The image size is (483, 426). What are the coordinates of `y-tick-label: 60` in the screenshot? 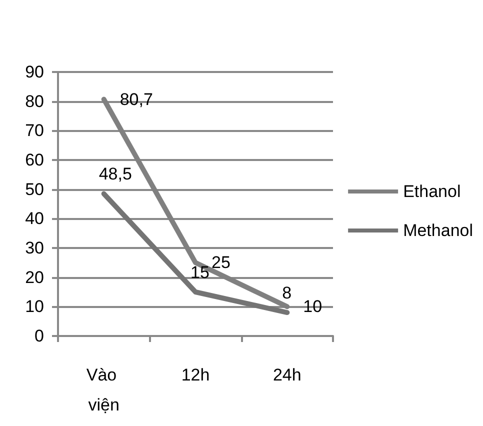 It's located at (34, 160).